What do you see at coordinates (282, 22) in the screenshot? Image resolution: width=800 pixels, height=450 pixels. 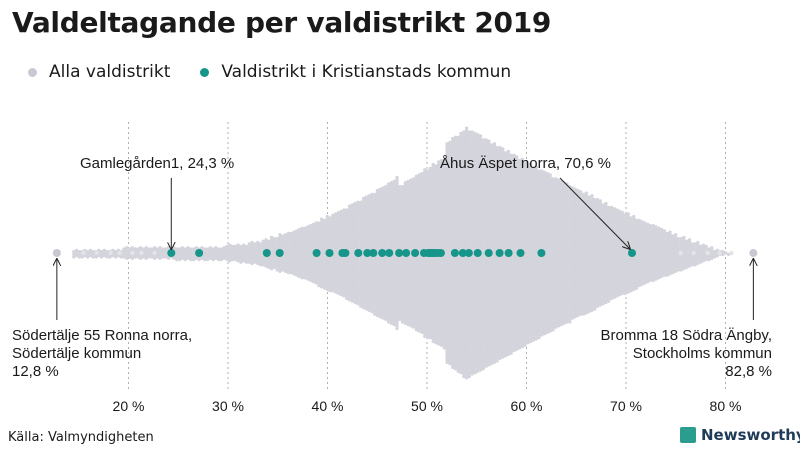 I see `chart-title: Valdeltagande per valdistrikt 2019` at bounding box center [282, 22].